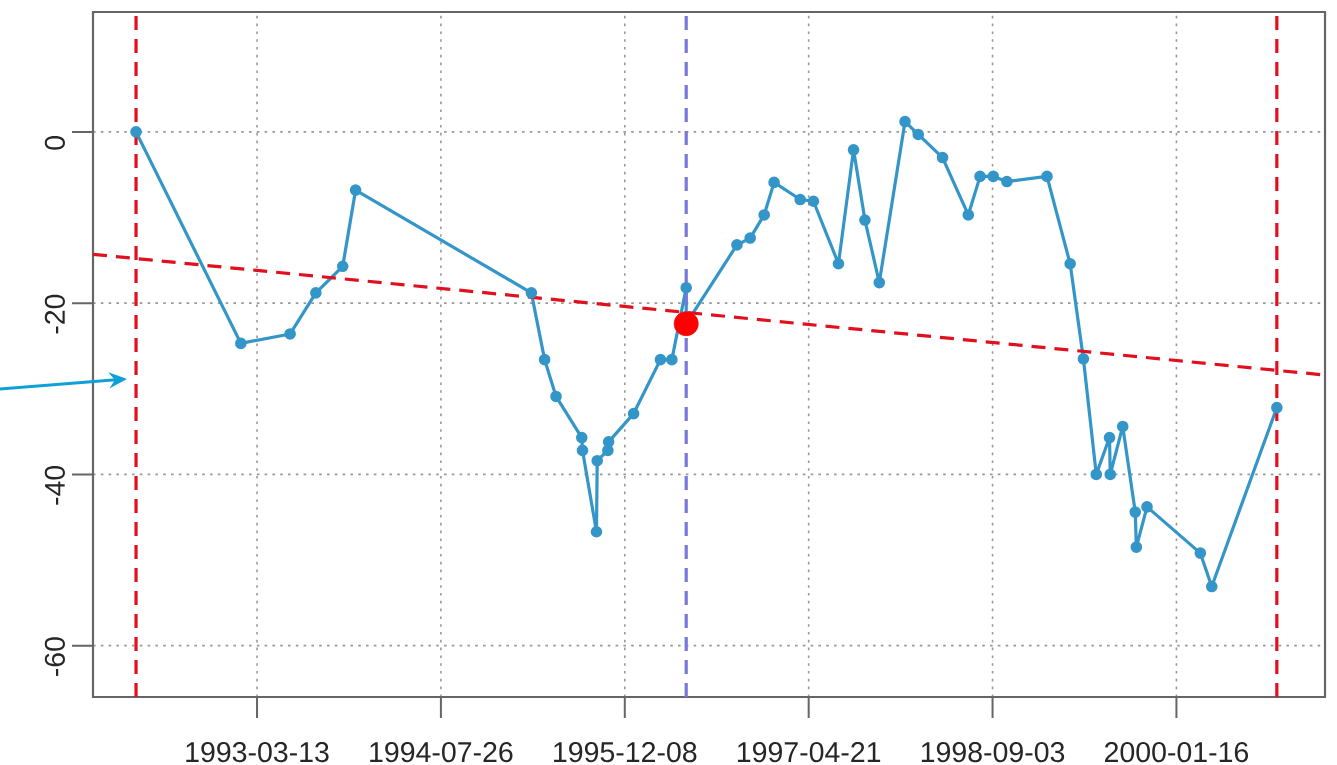 The image size is (1337, 765). Describe the element at coordinates (993, 752) in the screenshot. I see `x-tick-label: 1998-09-03` at that location.